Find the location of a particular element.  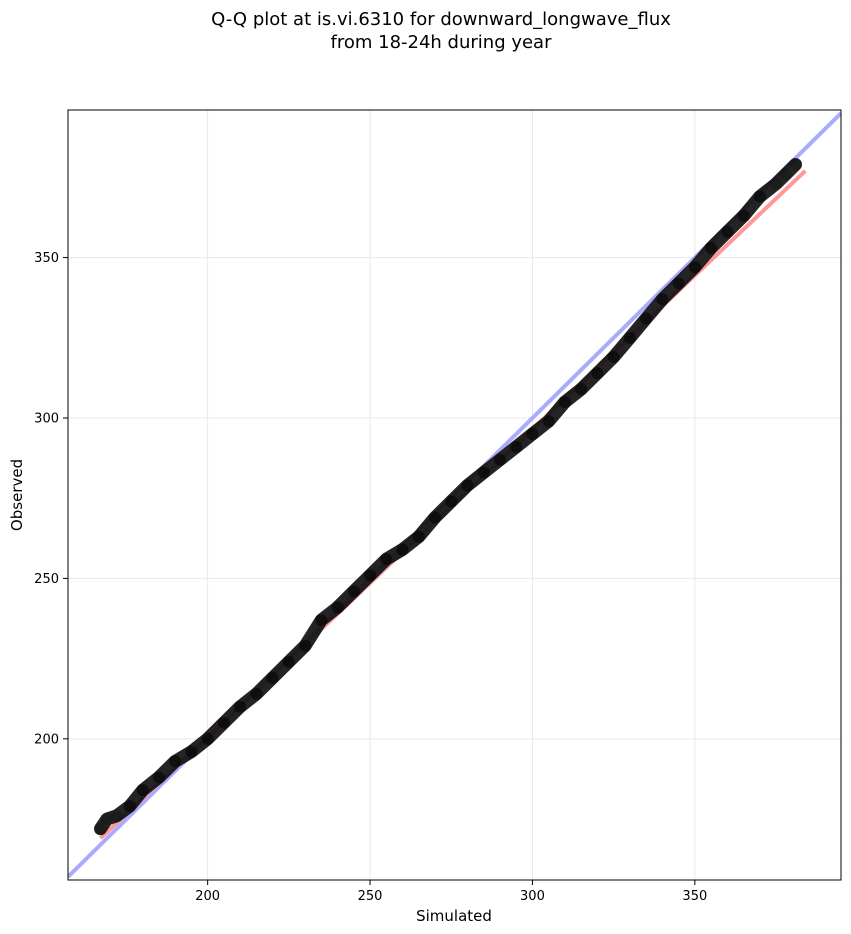

chart-title-line-2: from 18-24h during year is located at coordinates (442, 42).